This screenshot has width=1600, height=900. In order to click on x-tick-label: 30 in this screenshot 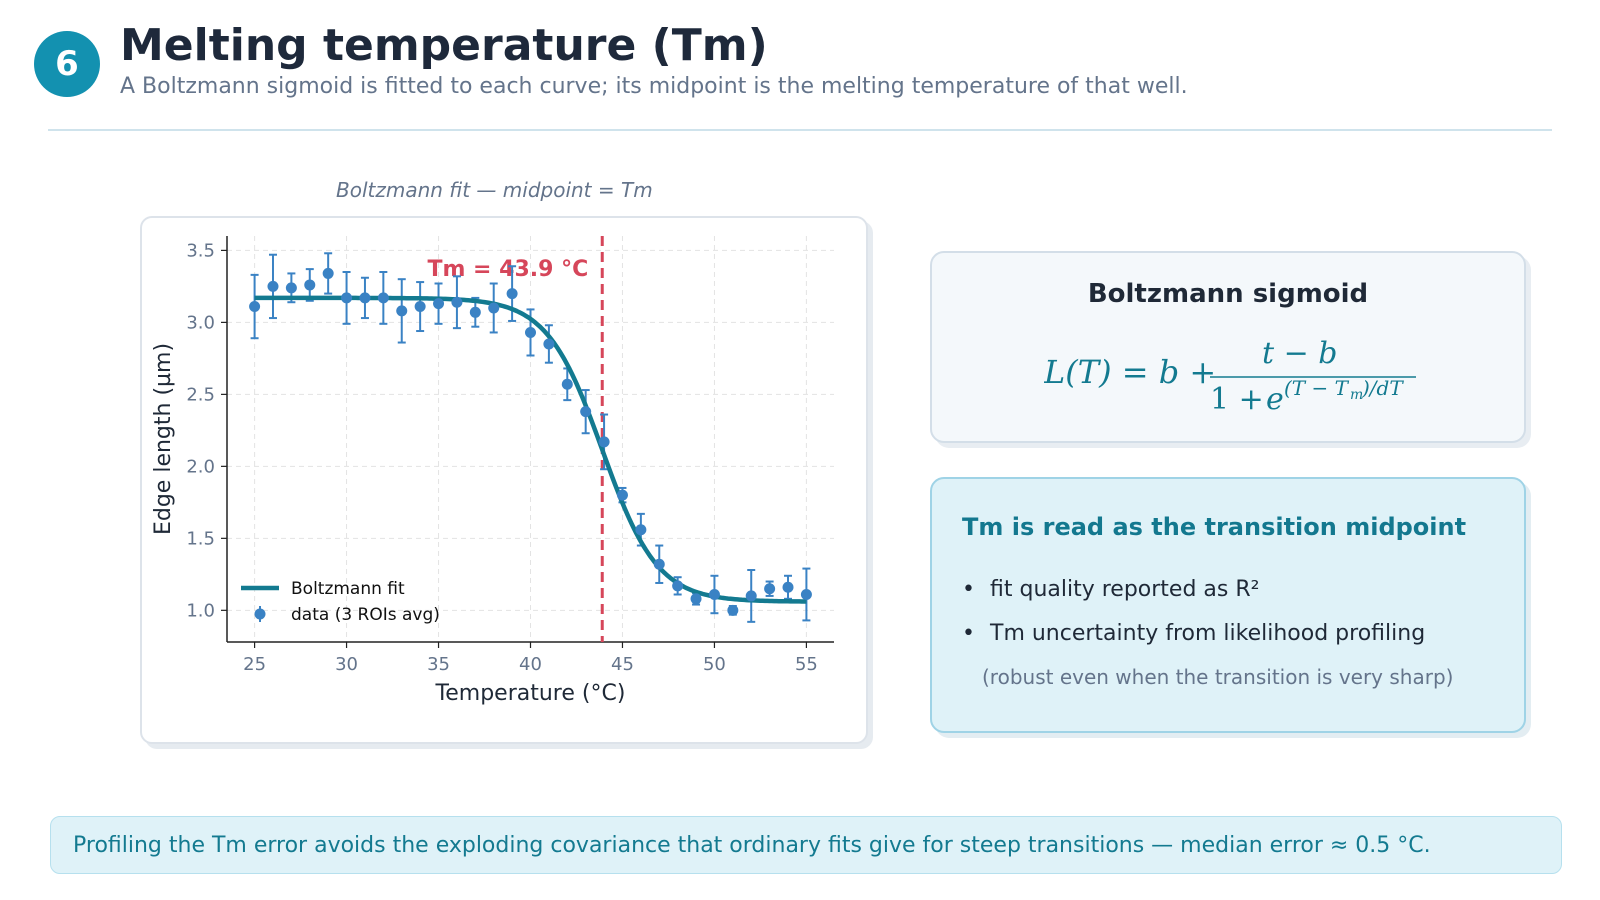, I will do `click(346, 664)`.